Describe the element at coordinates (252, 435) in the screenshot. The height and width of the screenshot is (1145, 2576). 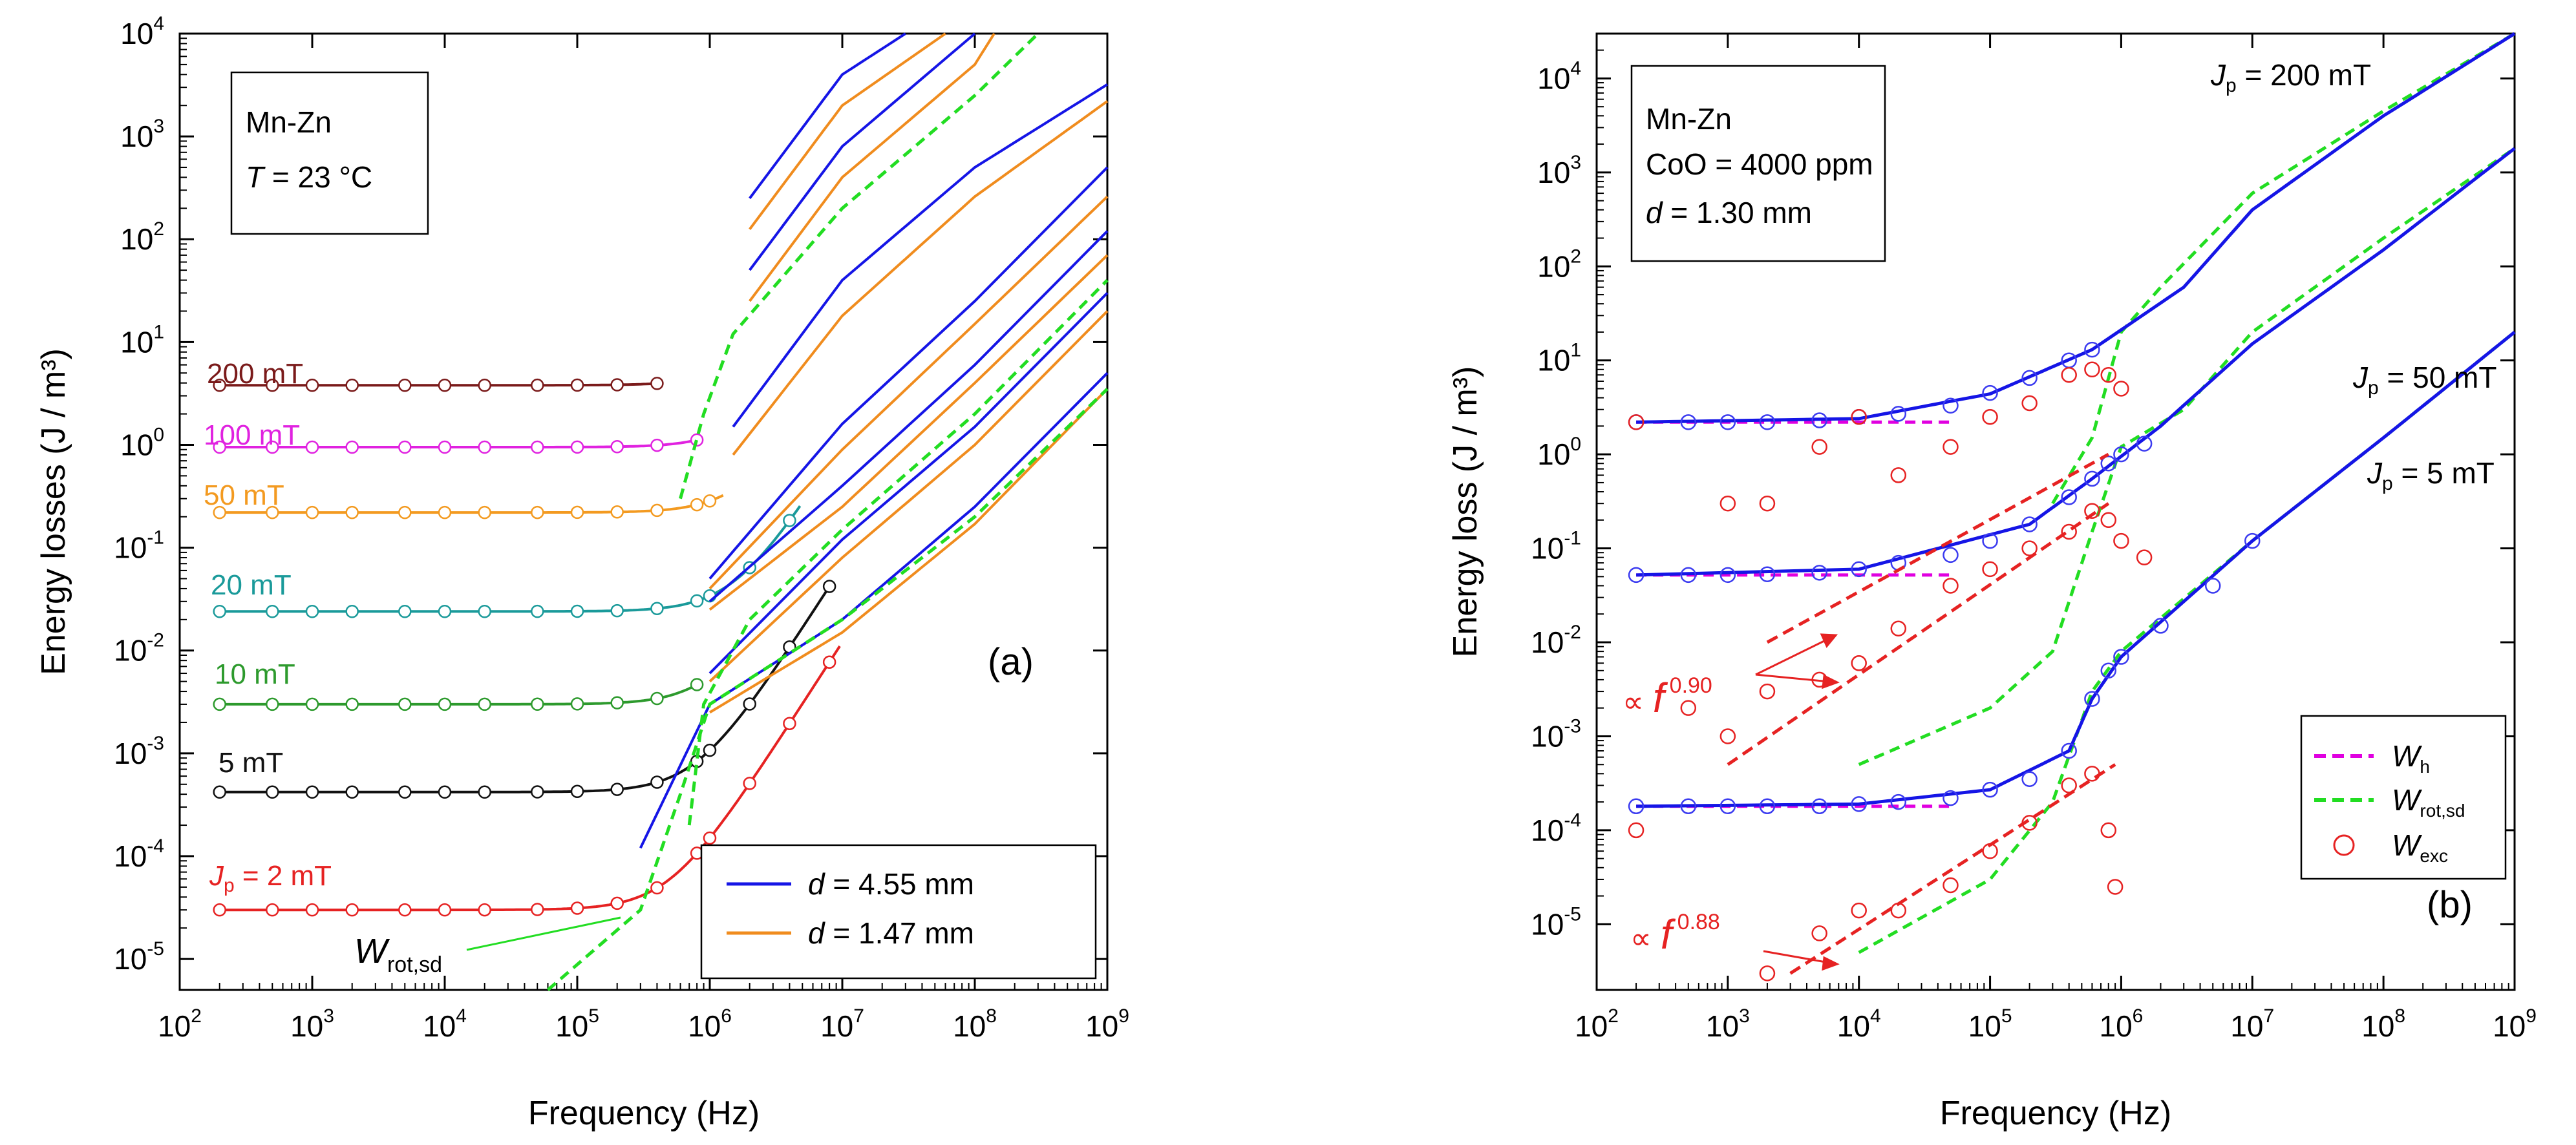
I see `label-100mT: 100 mT` at that location.